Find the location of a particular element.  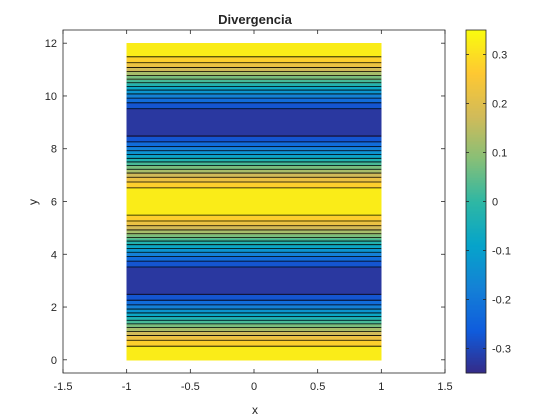

y-tick-label: 0 is located at coordinates (54, 361).